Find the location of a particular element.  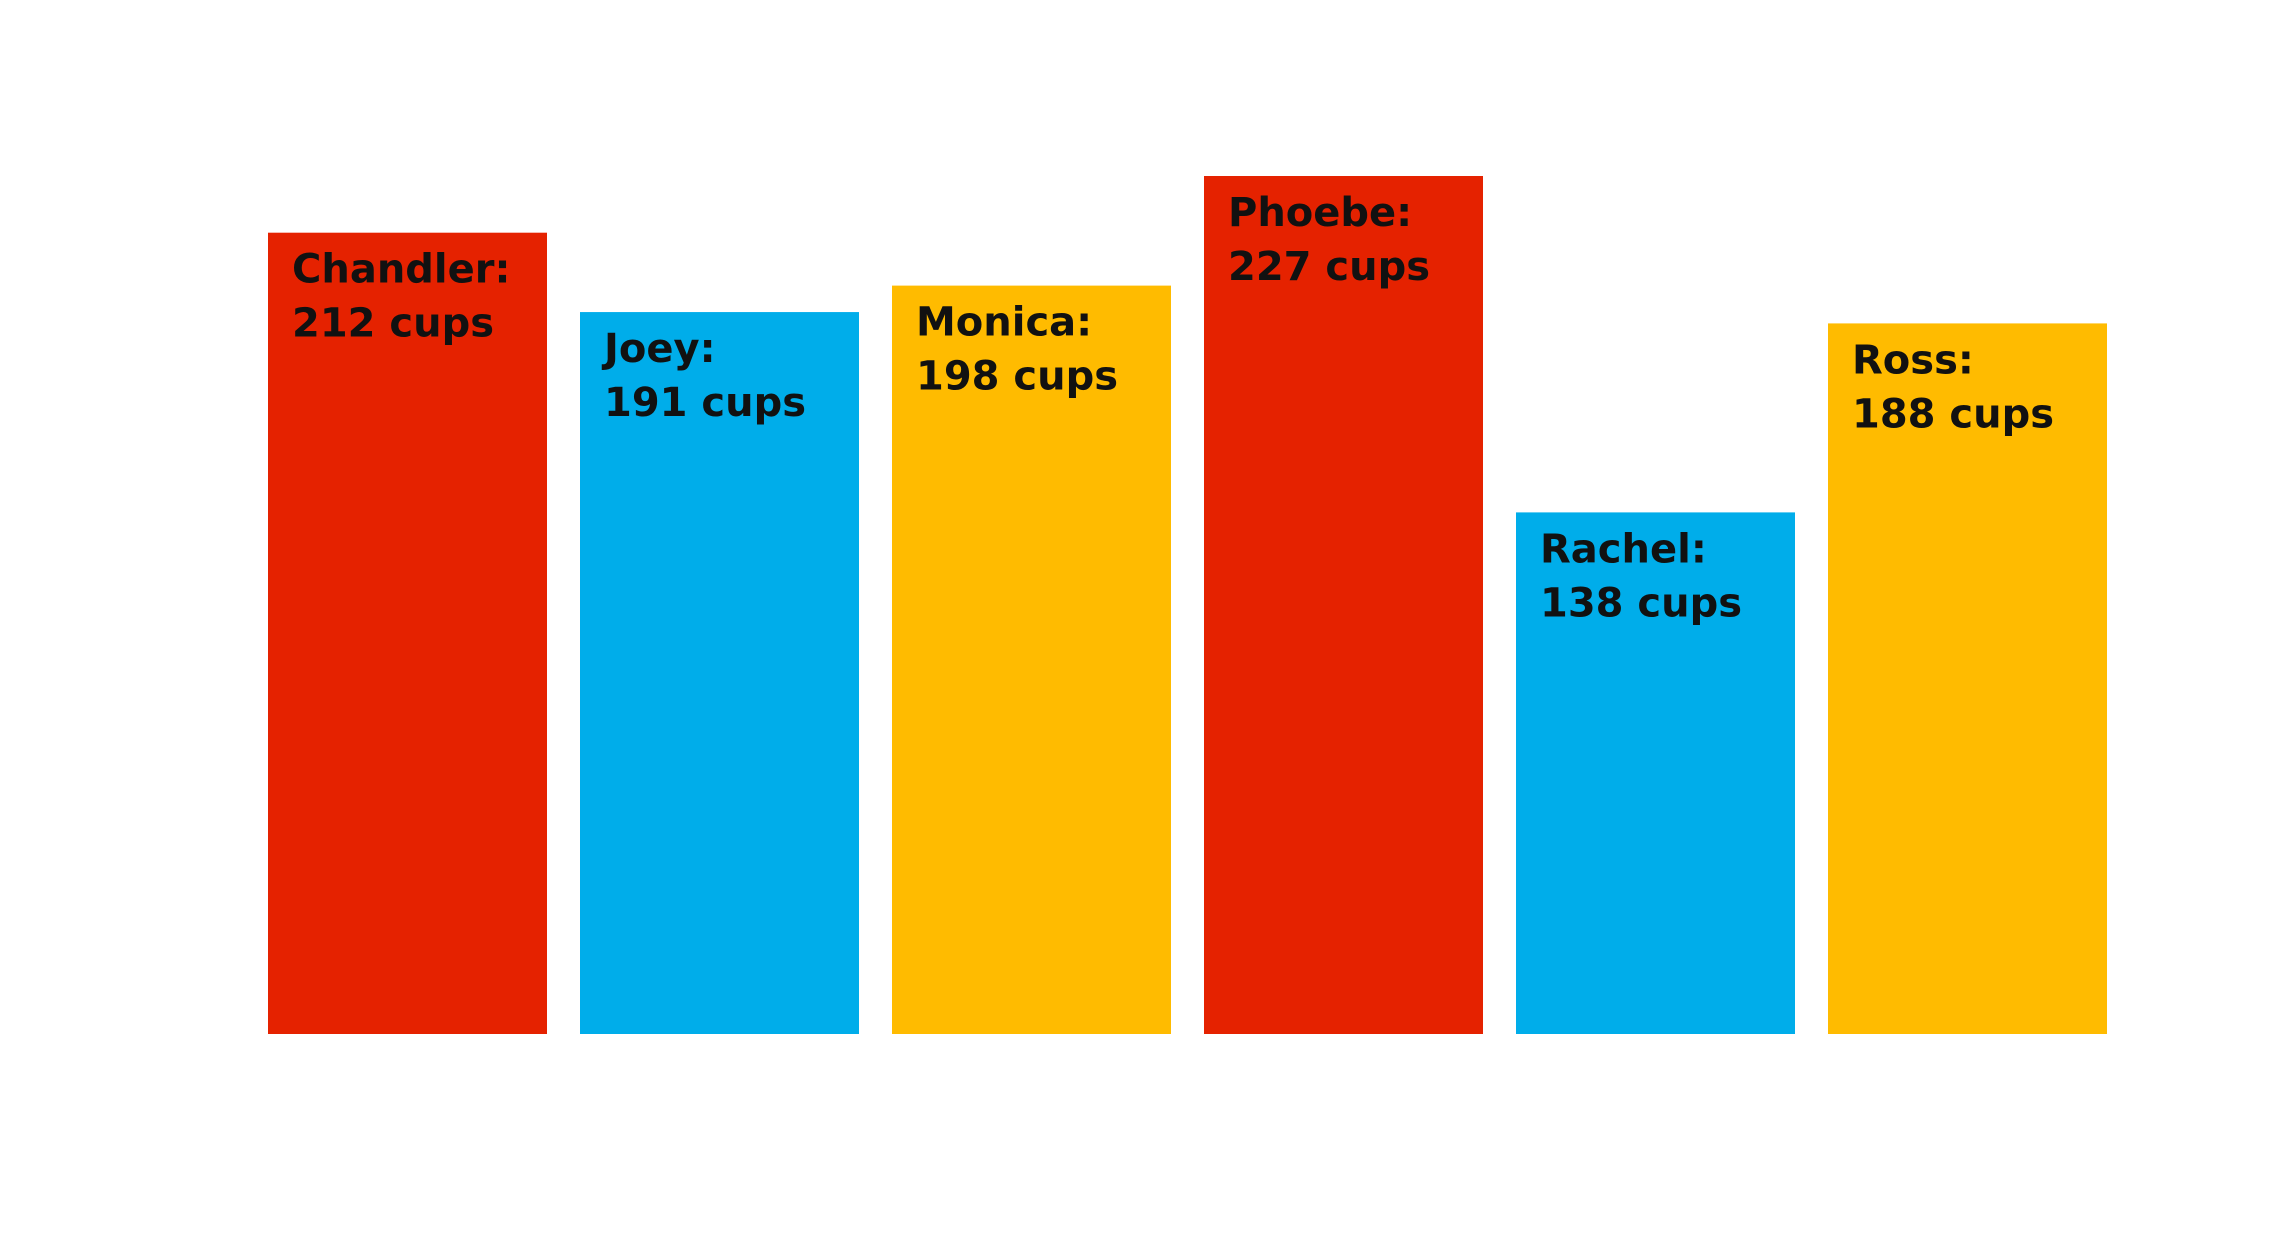

bar-label-value-chandler: 212 cups is located at coordinates (393, 324).